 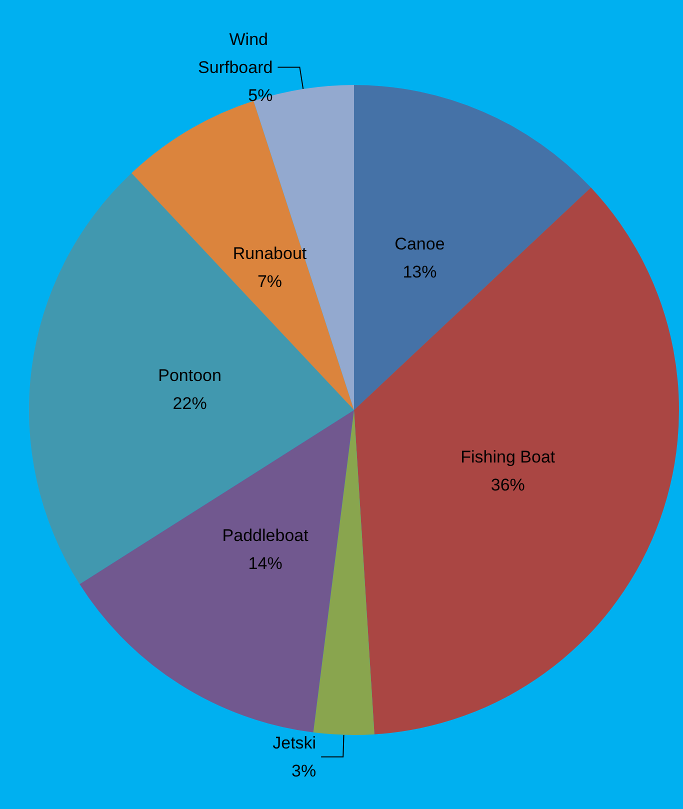 What do you see at coordinates (294, 742) in the screenshot?
I see `slice-label: Jetski` at bounding box center [294, 742].